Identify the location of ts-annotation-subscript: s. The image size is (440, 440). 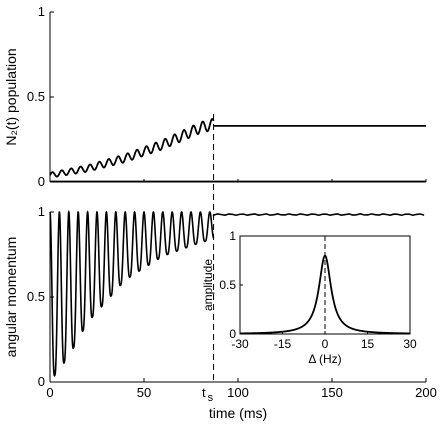
(211, 398).